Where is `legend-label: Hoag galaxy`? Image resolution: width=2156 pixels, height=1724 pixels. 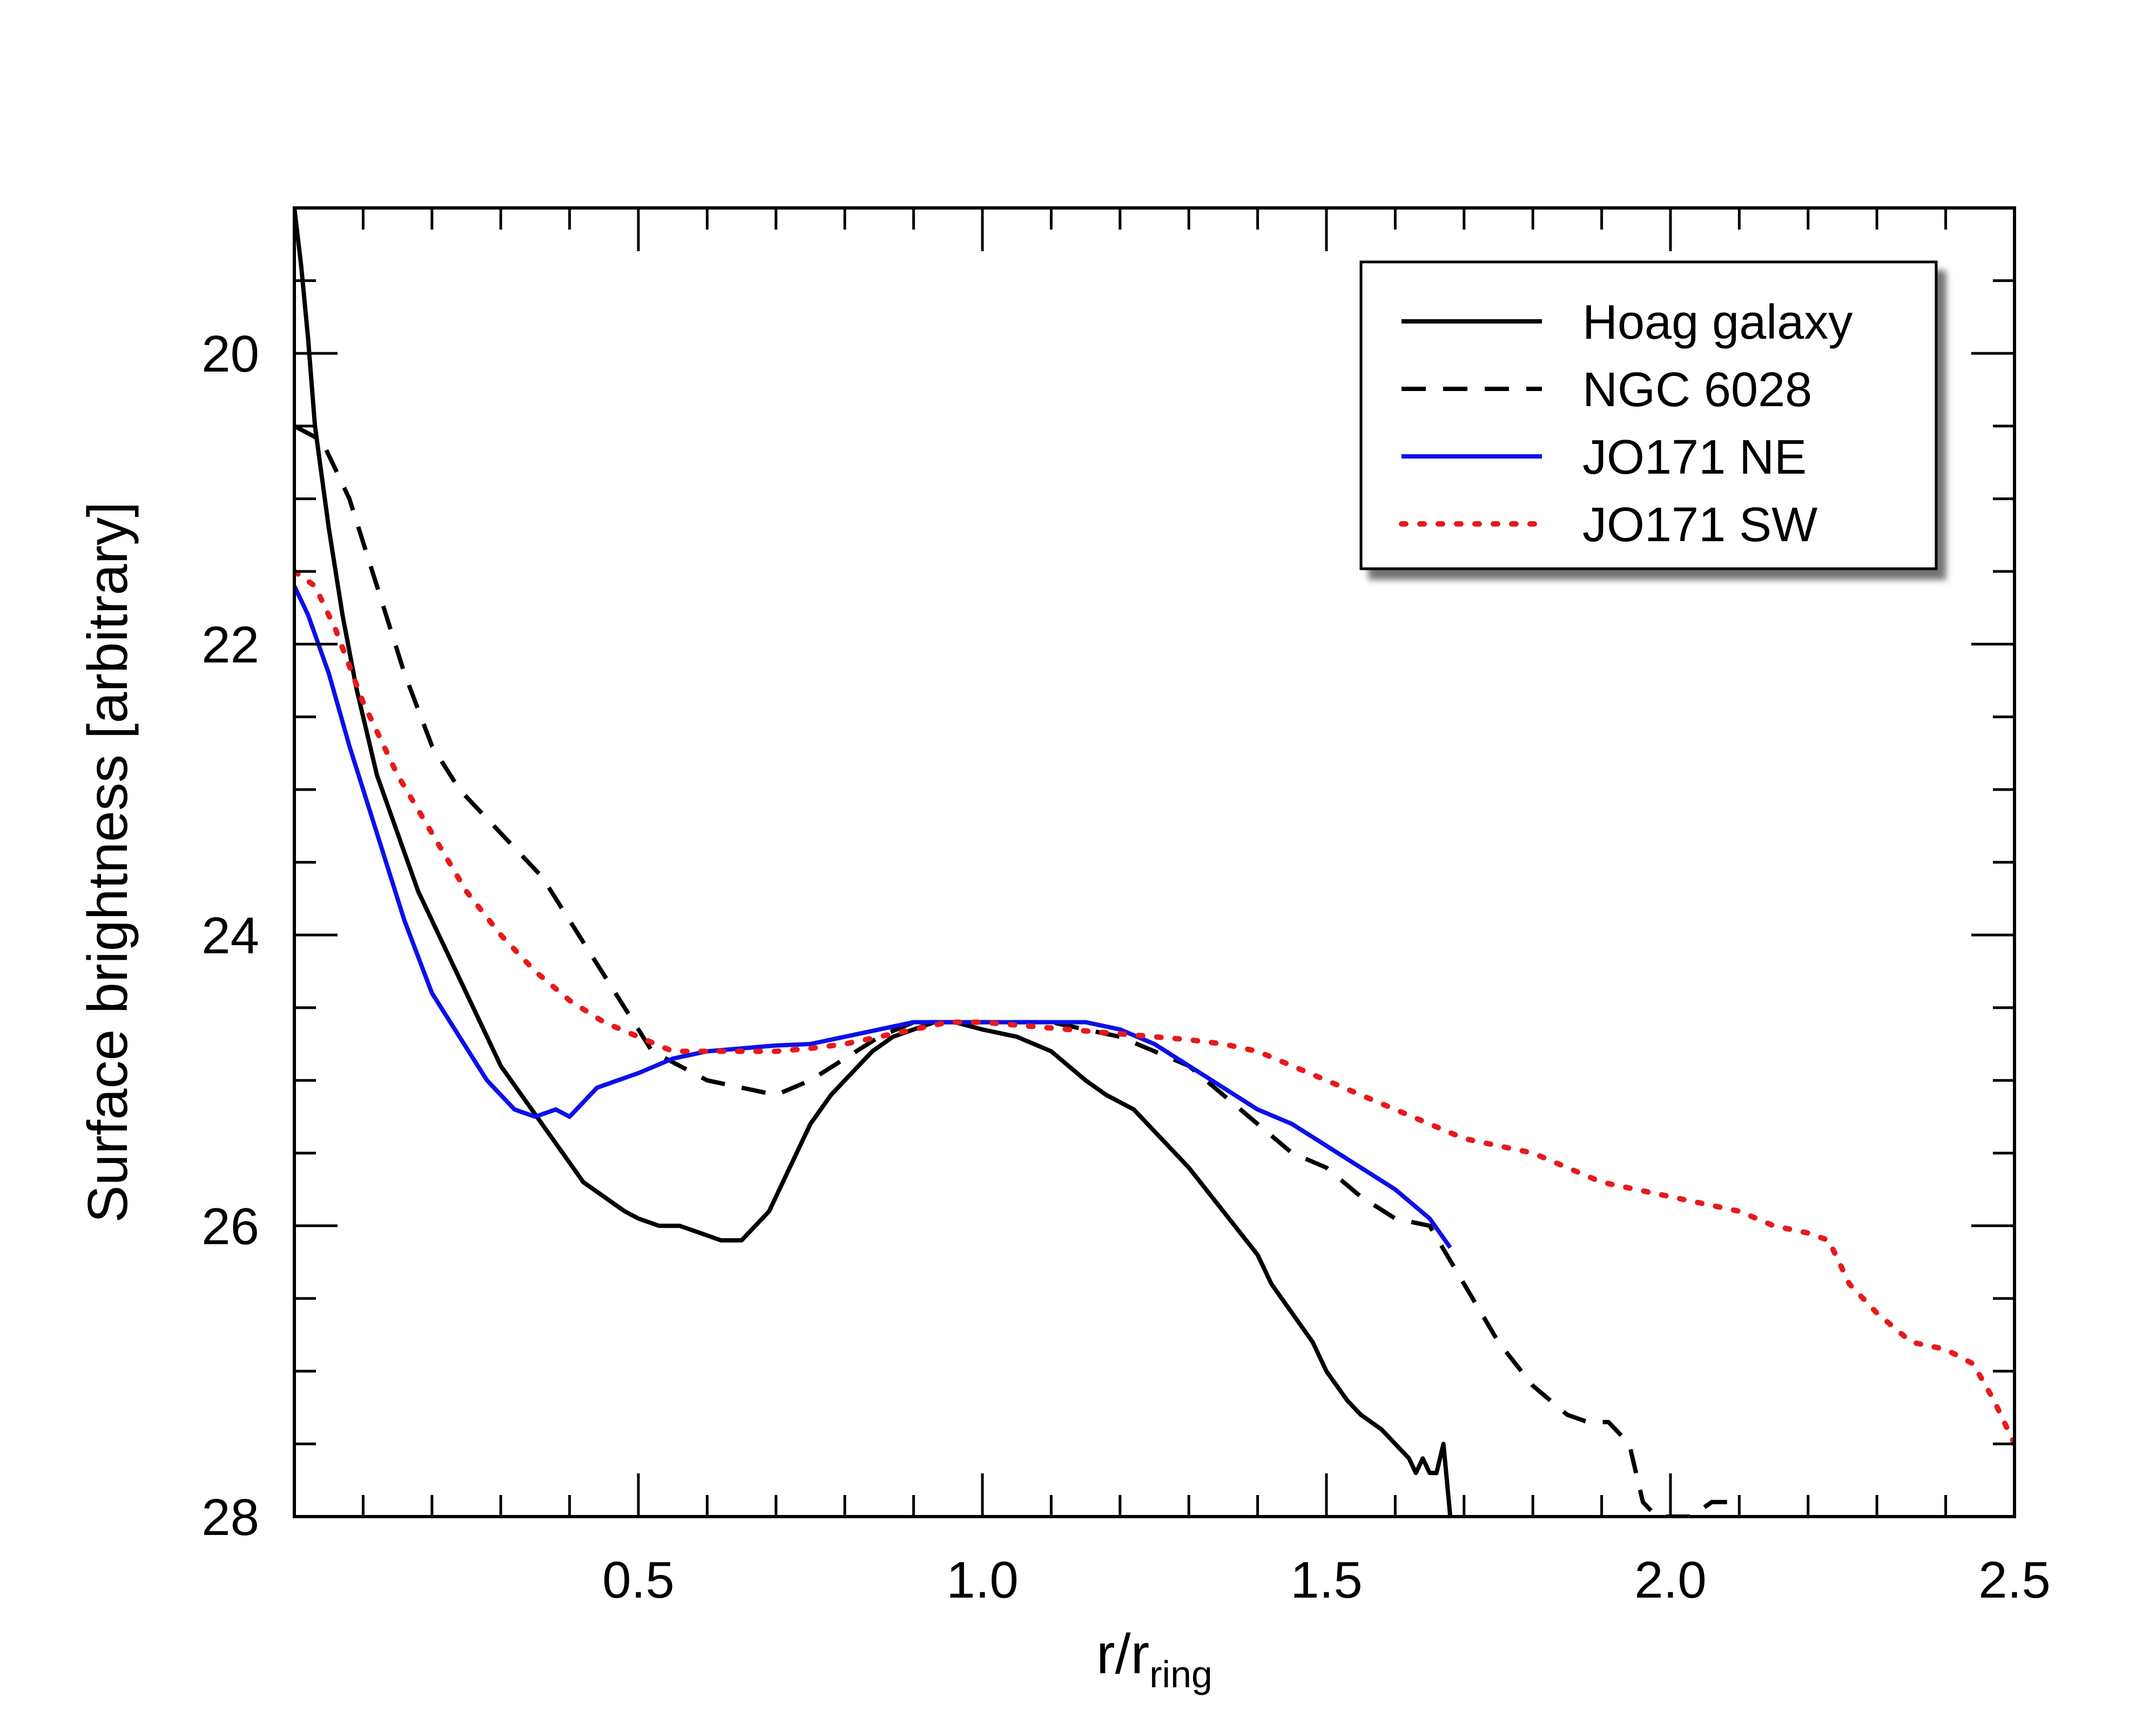
legend-label: Hoag galaxy is located at coordinates (1717, 322).